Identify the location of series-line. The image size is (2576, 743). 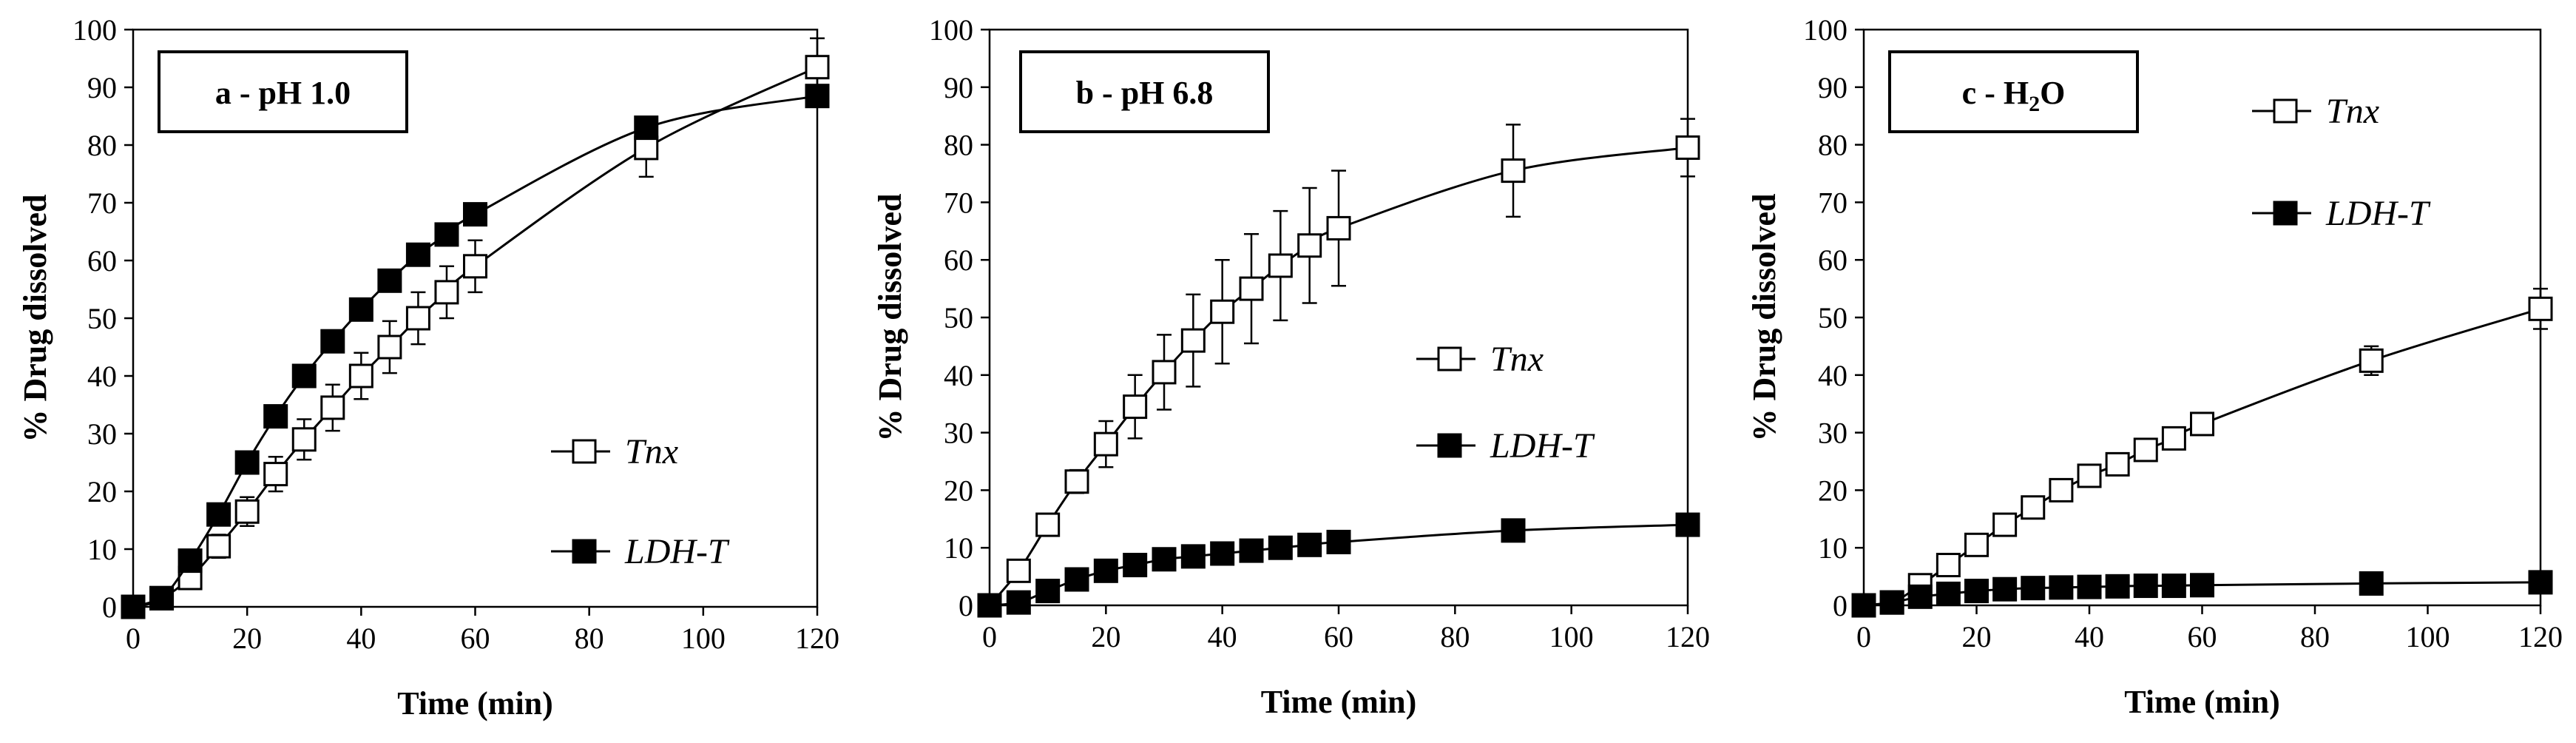
(2202, 457).